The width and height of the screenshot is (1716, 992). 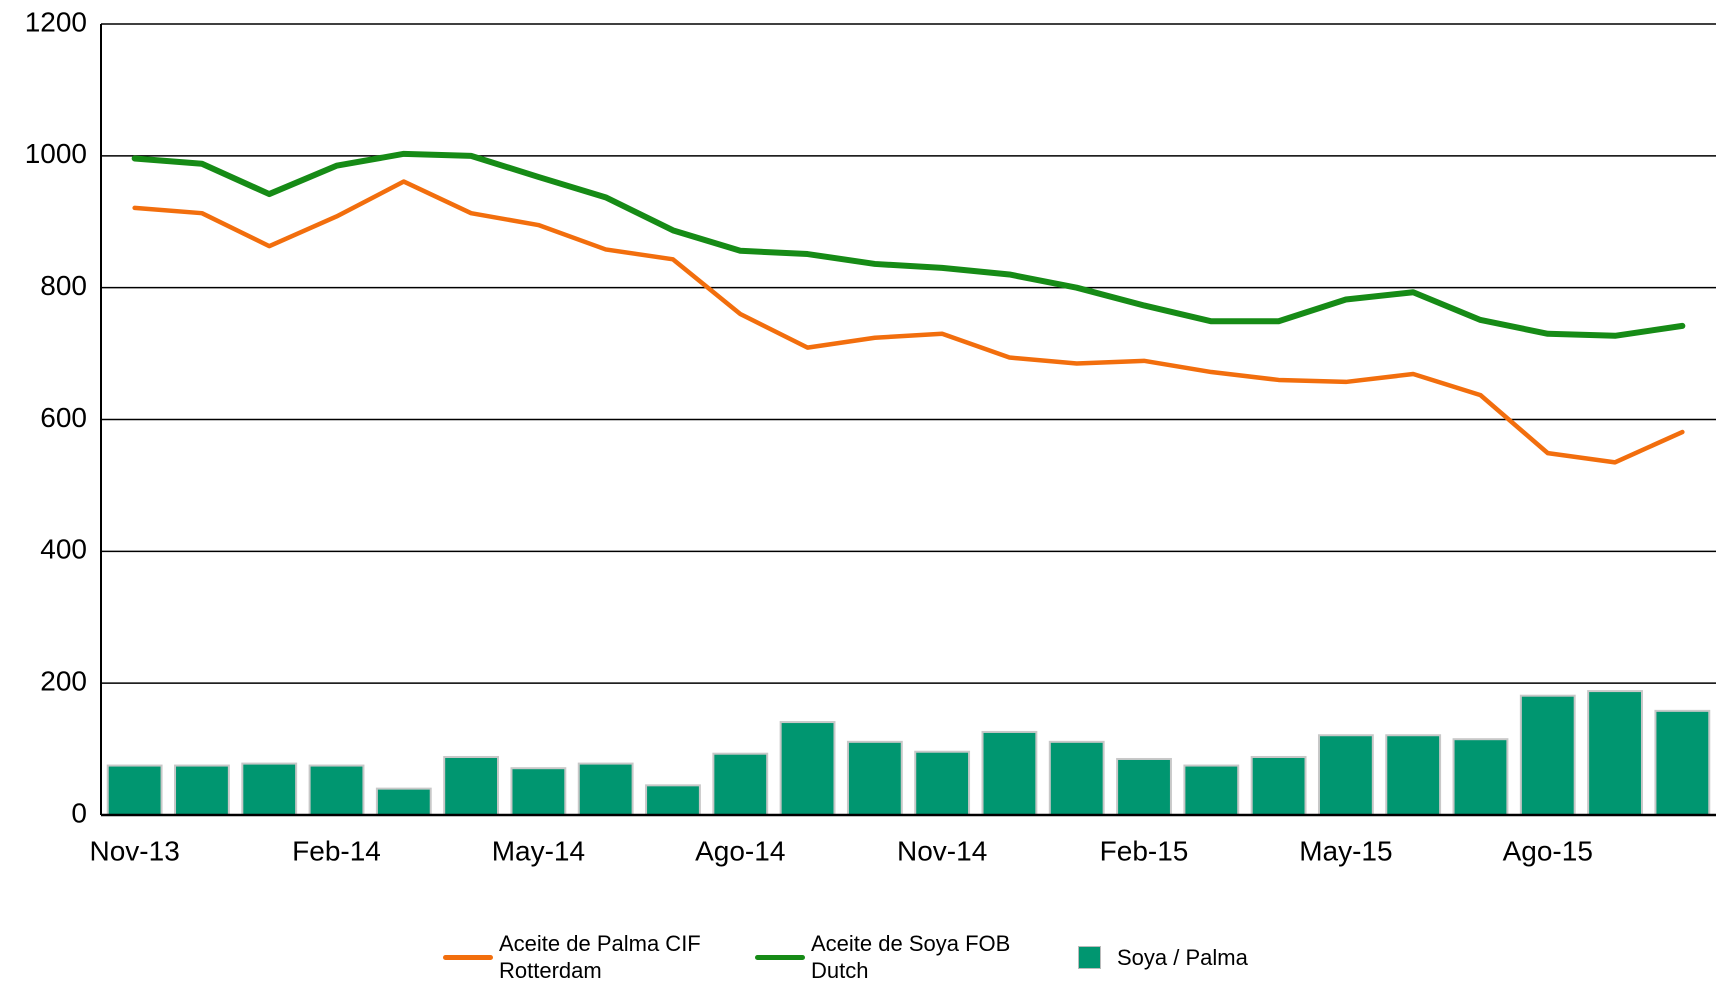 What do you see at coordinates (1345, 850) in the screenshot?
I see `x-tick-label: May-15` at bounding box center [1345, 850].